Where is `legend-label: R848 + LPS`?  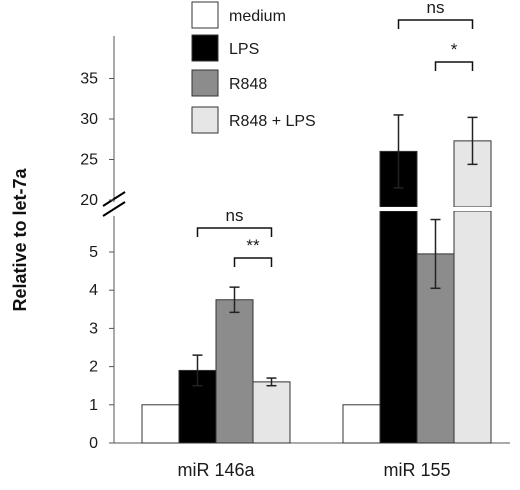 legend-label: R848 + LPS is located at coordinates (272, 121).